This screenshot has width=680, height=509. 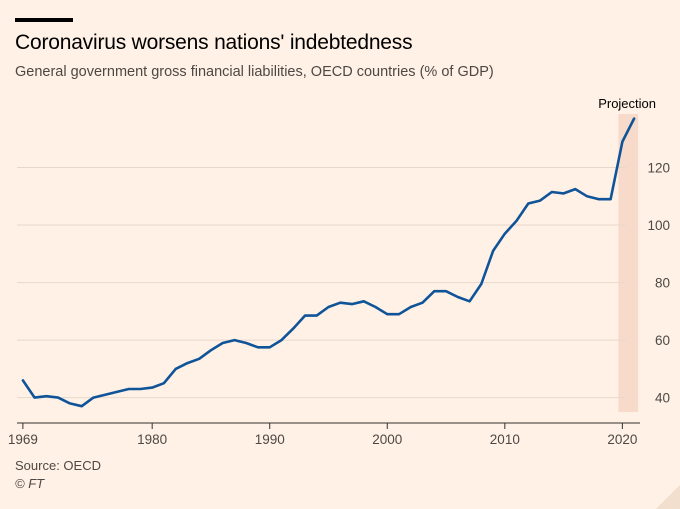 What do you see at coordinates (662, 398) in the screenshot?
I see `y-tick-label: 40` at bounding box center [662, 398].